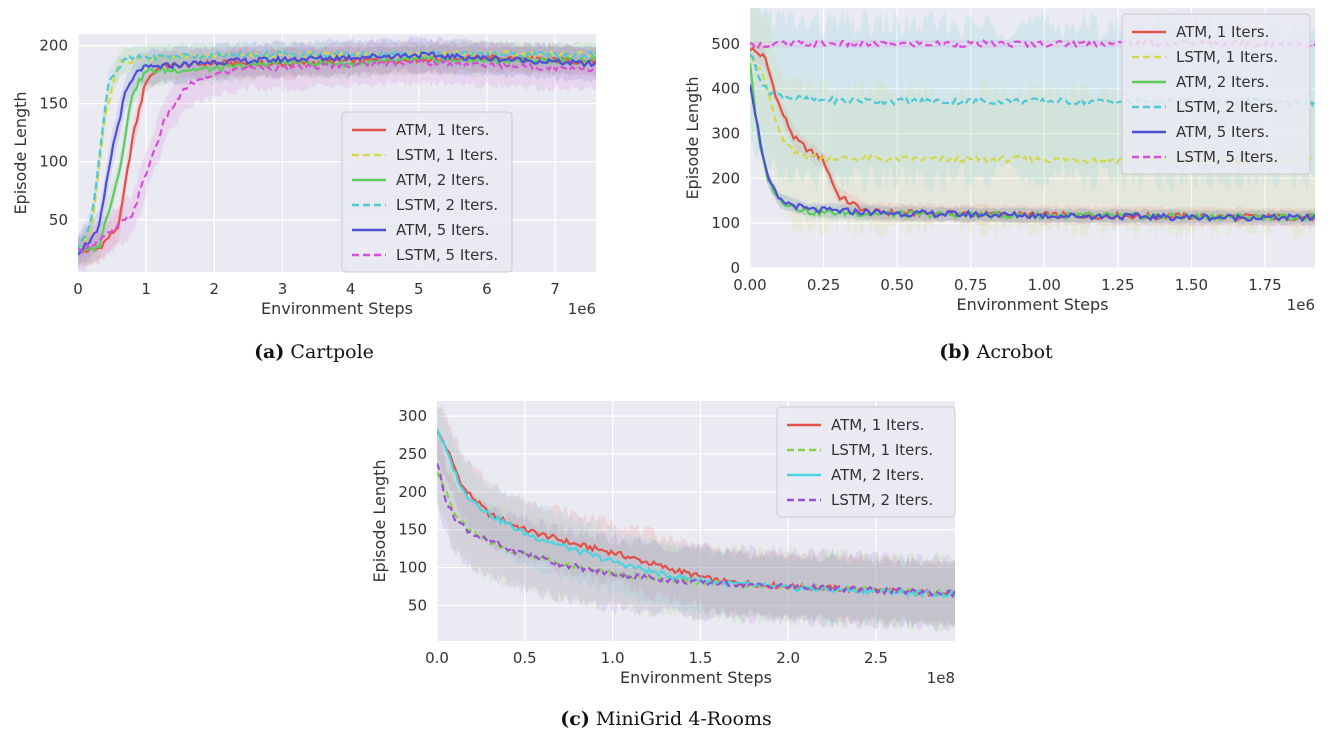  Describe the element at coordinates (876, 658) in the screenshot. I see `x-tick-label: 2.5` at that location.